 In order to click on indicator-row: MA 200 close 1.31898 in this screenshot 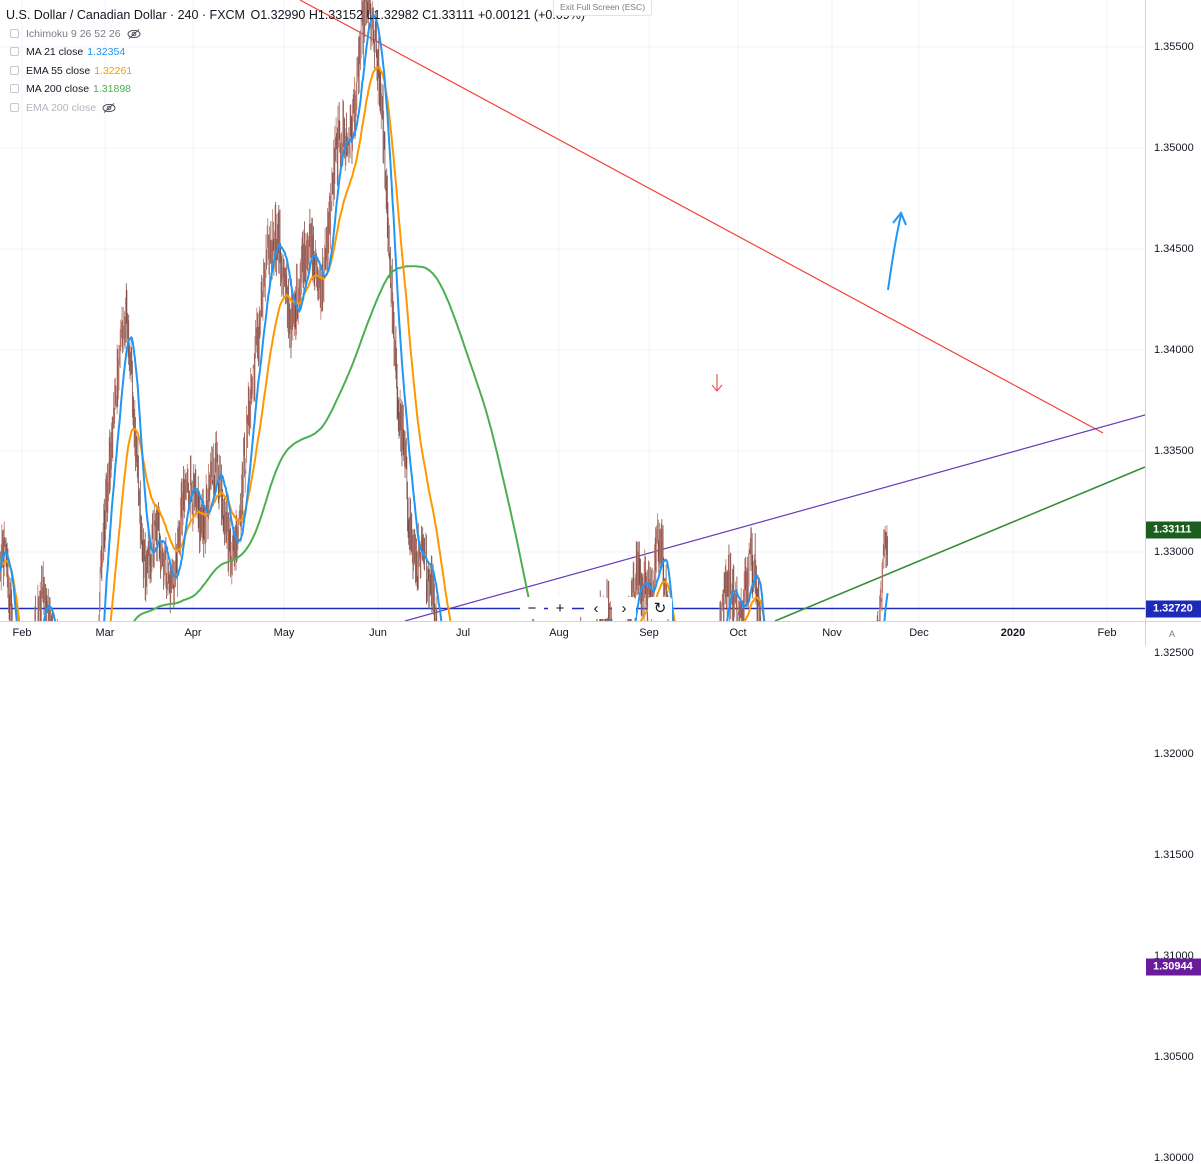, I will do `click(295, 89)`.